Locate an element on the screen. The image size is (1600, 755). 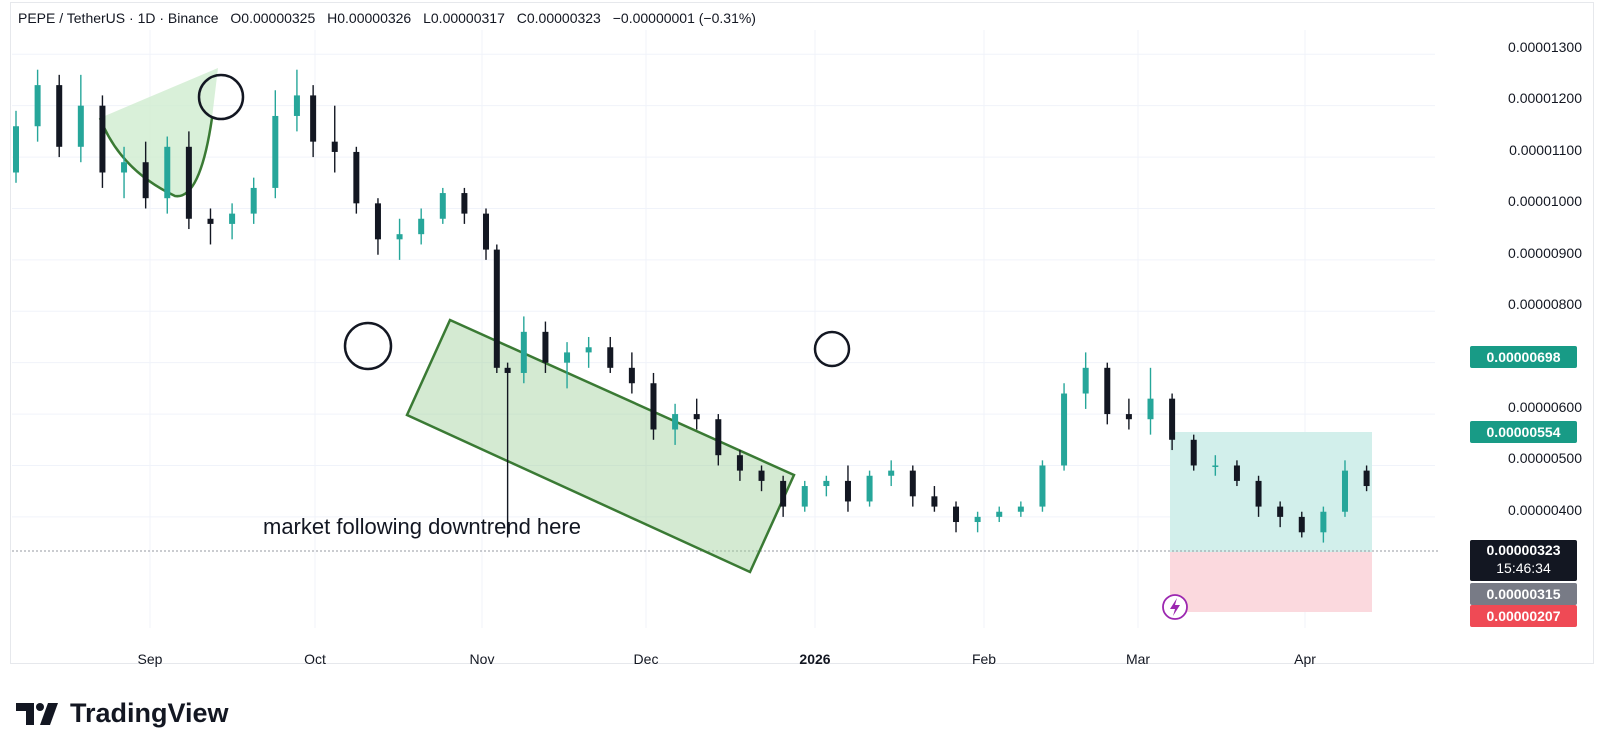
price-axis-label: 0.00000500 is located at coordinates (1545, 458).